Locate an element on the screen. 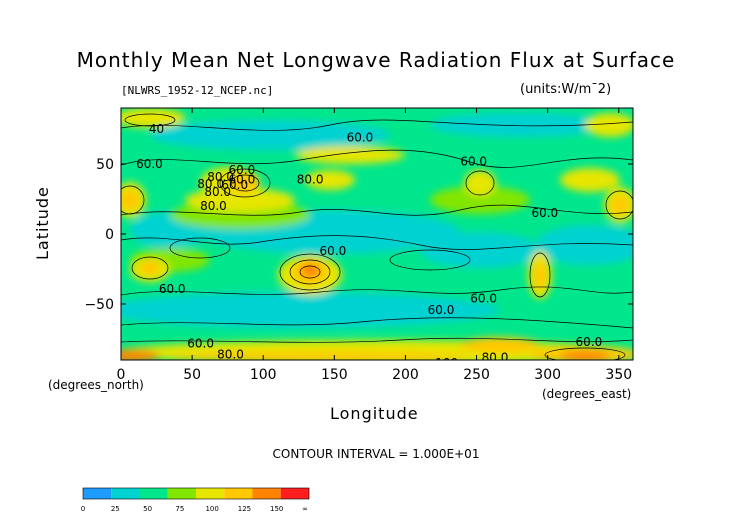 This screenshot has height=532, width=752. y-tick-label: −50 is located at coordinates (99, 305).